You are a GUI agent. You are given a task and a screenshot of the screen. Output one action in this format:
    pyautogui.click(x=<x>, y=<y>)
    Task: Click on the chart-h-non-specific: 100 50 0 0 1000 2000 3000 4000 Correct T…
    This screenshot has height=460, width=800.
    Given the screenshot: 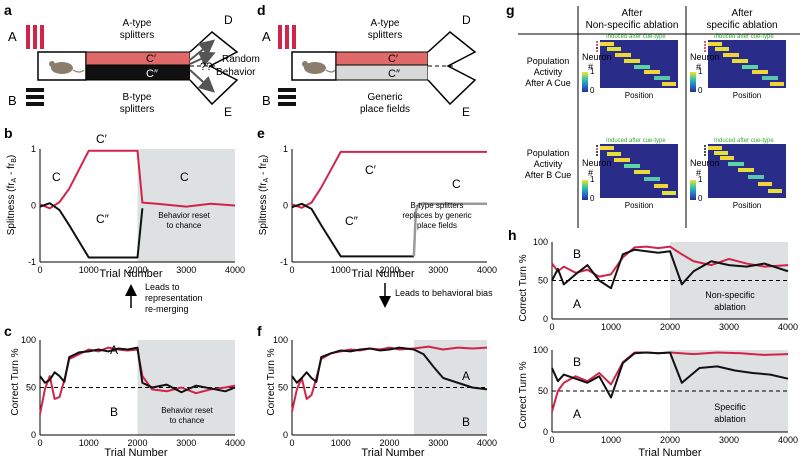 What is the action you would take?
    pyautogui.click(x=658, y=284)
    